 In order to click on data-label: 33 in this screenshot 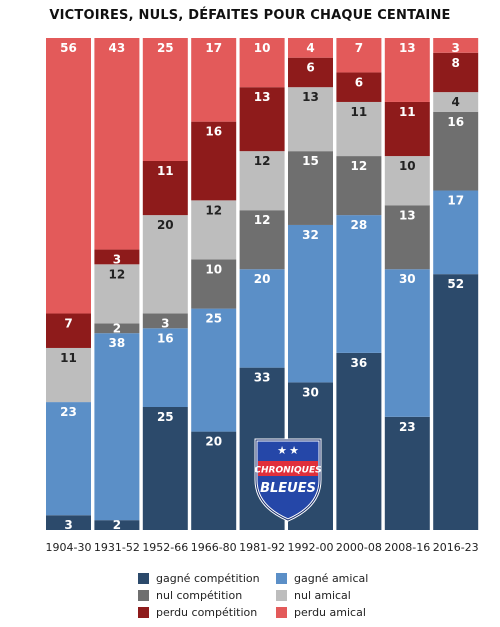, I will do `click(262, 378)`.